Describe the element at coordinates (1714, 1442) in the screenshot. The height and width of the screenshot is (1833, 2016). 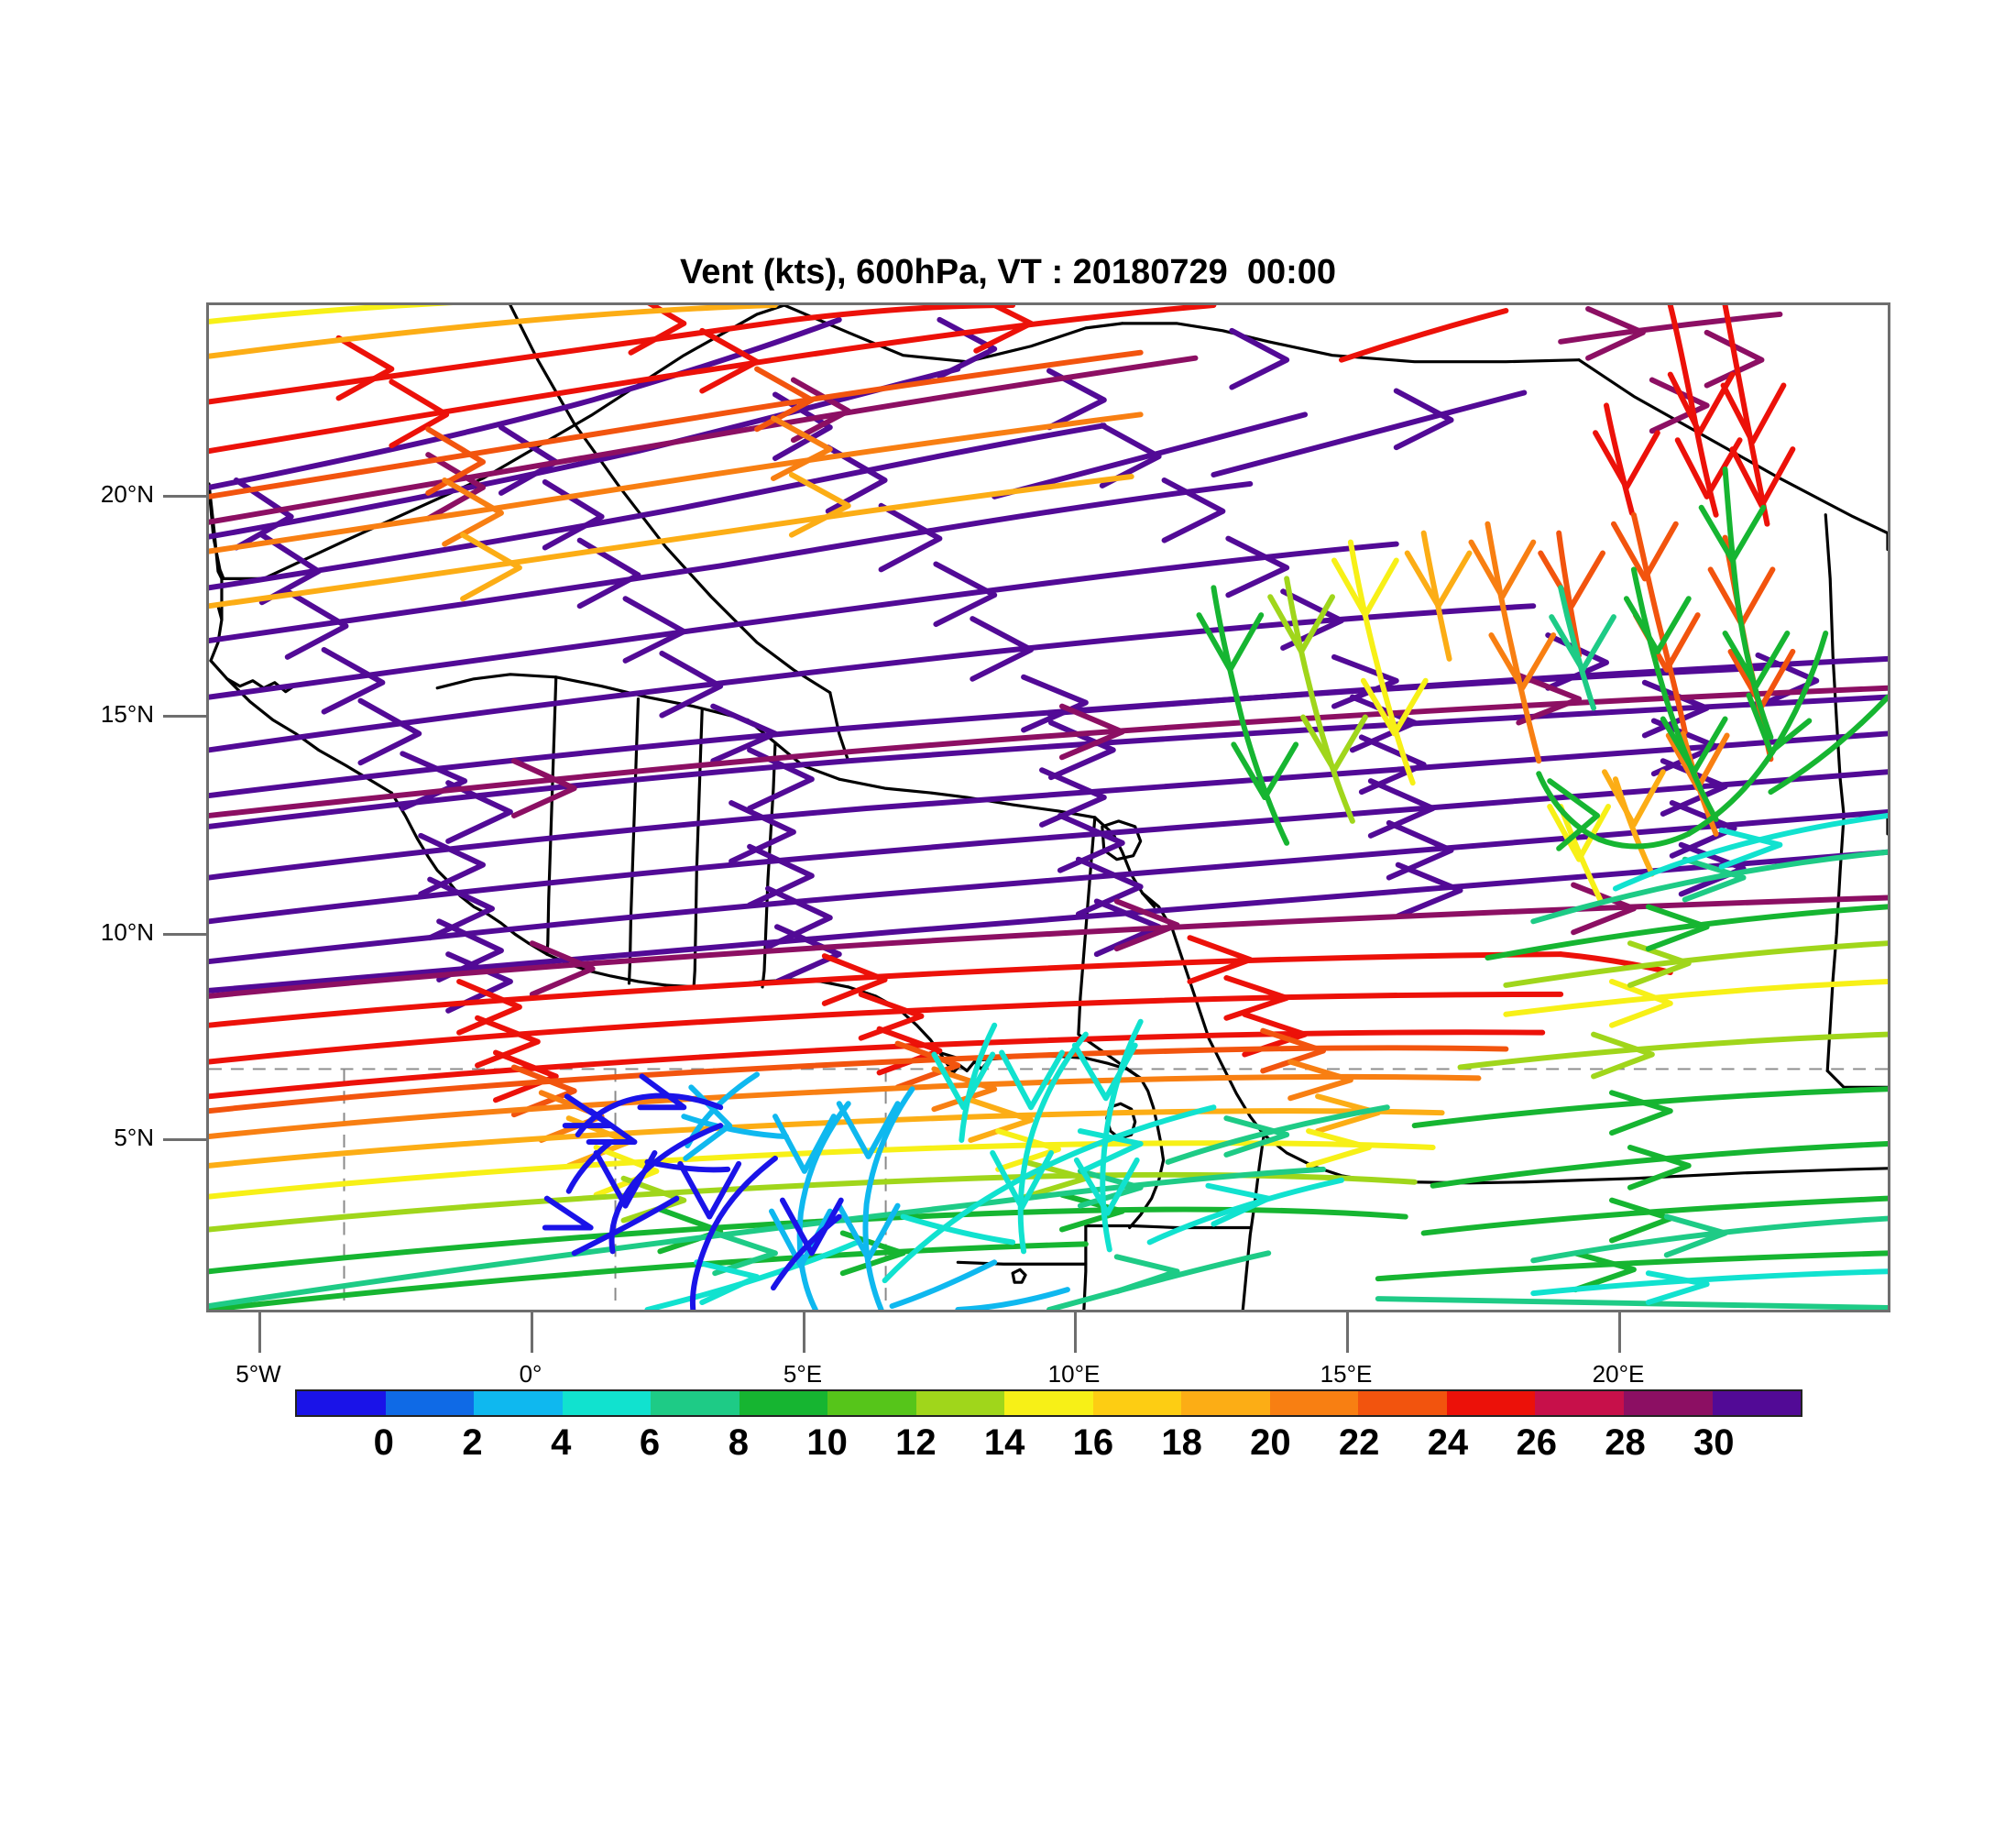
I see `colorbar-tick-30: 30` at that location.